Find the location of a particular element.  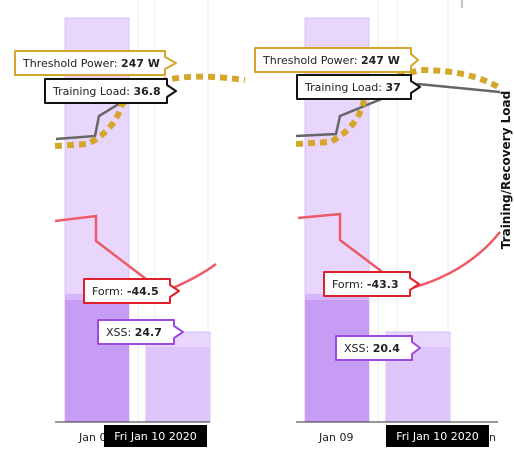

x-tick-label: Jan 09 is located at coordinates (335, 437).